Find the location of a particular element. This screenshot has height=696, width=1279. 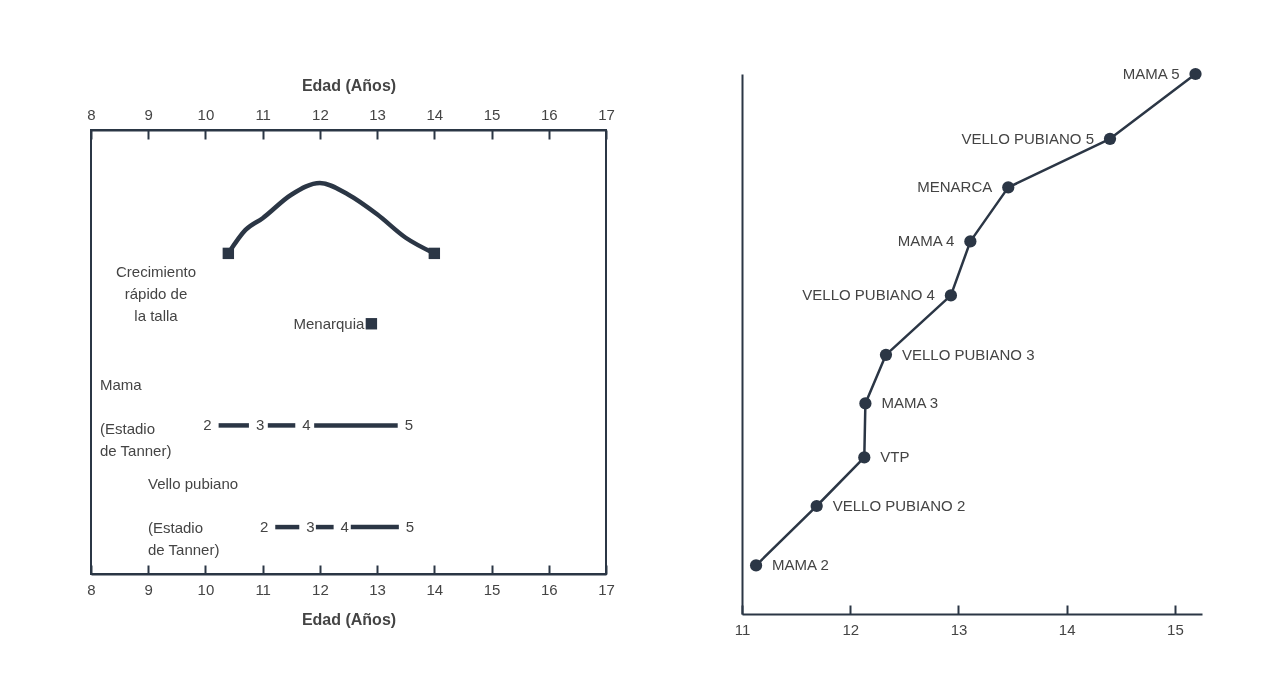

x2-tick-label: 16 is located at coordinates (549, 114).